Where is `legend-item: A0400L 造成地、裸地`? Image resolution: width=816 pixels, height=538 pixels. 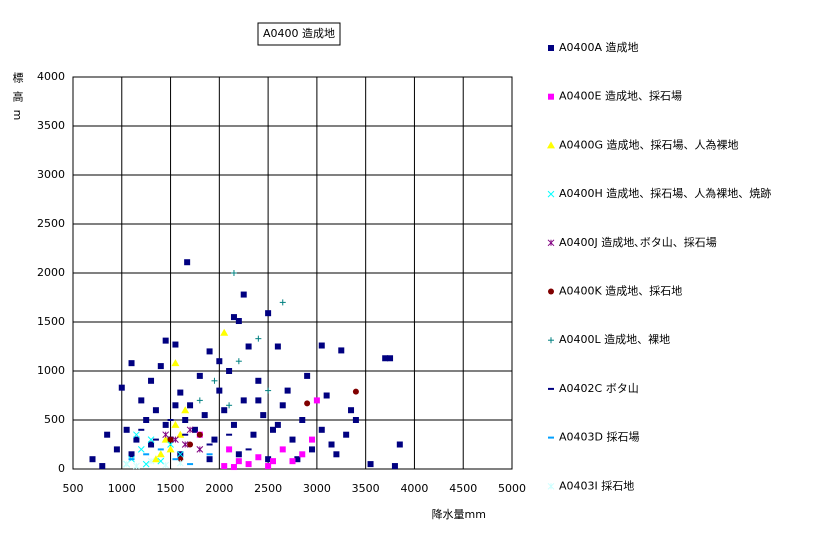
legend-item: A0400L 造成地、裸地 is located at coordinates (609, 339).